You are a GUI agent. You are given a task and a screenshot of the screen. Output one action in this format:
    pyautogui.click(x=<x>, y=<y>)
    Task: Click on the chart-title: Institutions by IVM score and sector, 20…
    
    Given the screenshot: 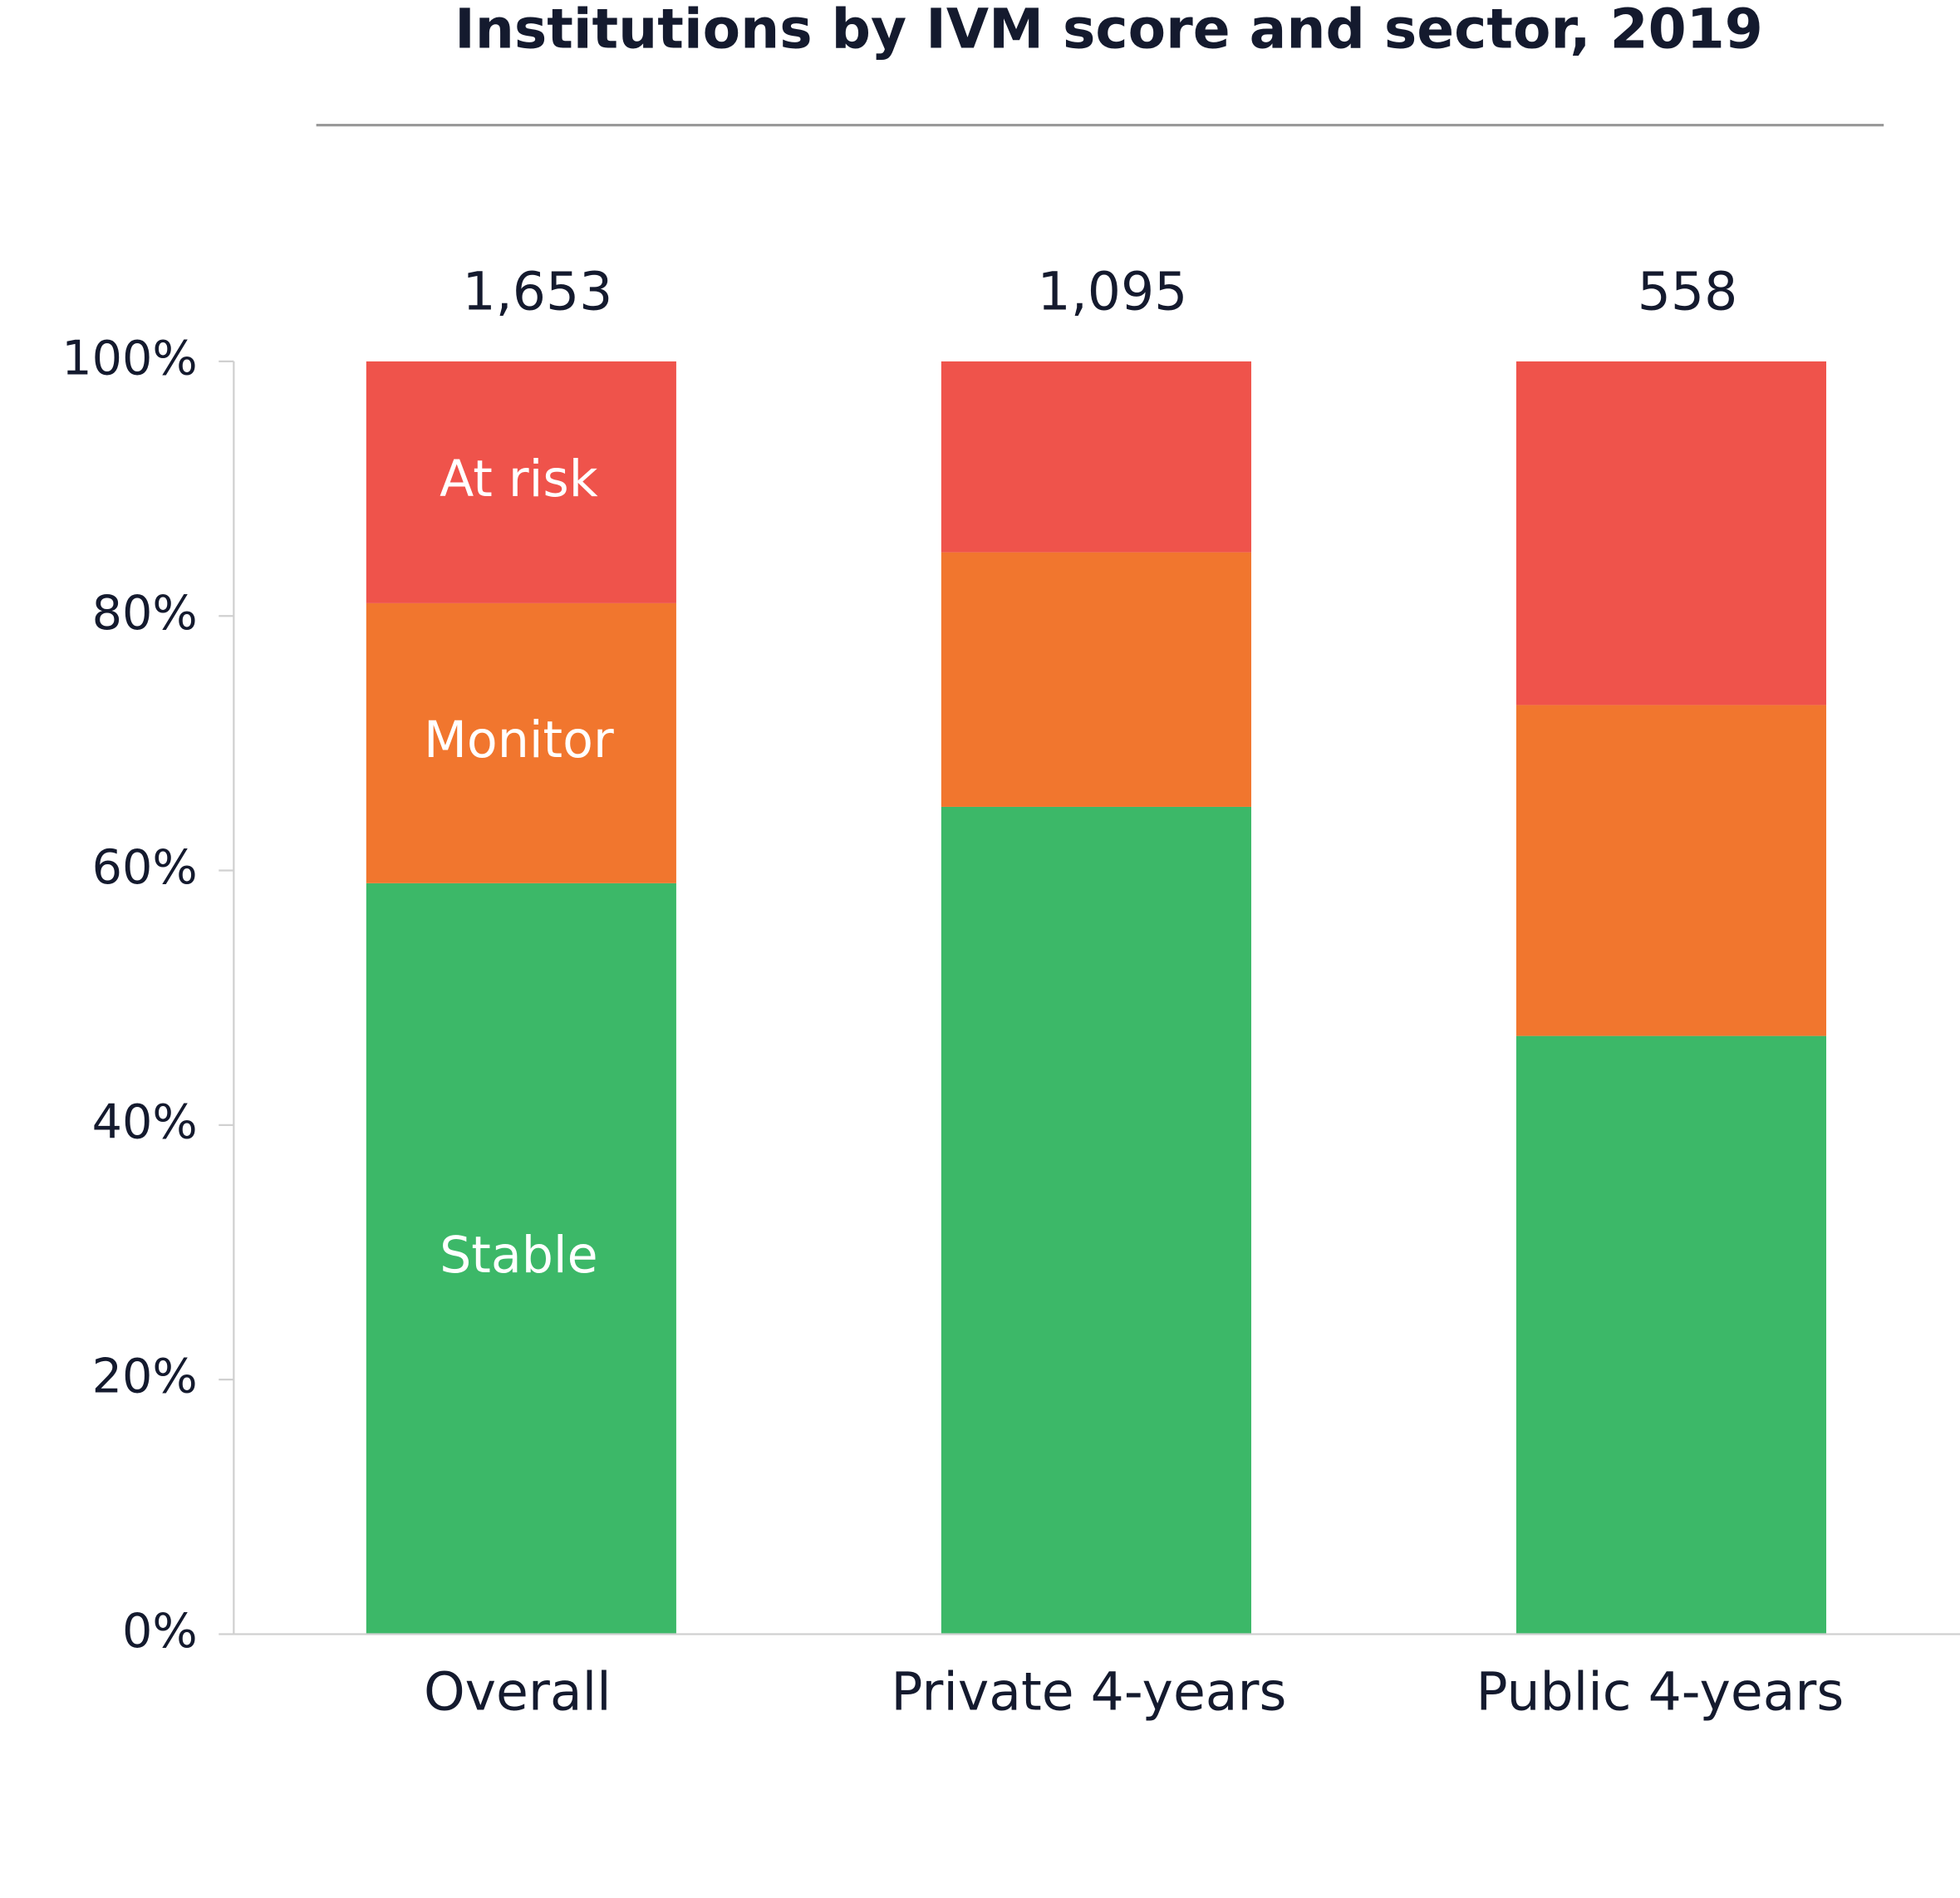 What is the action you would take?
    pyautogui.click(x=1108, y=30)
    